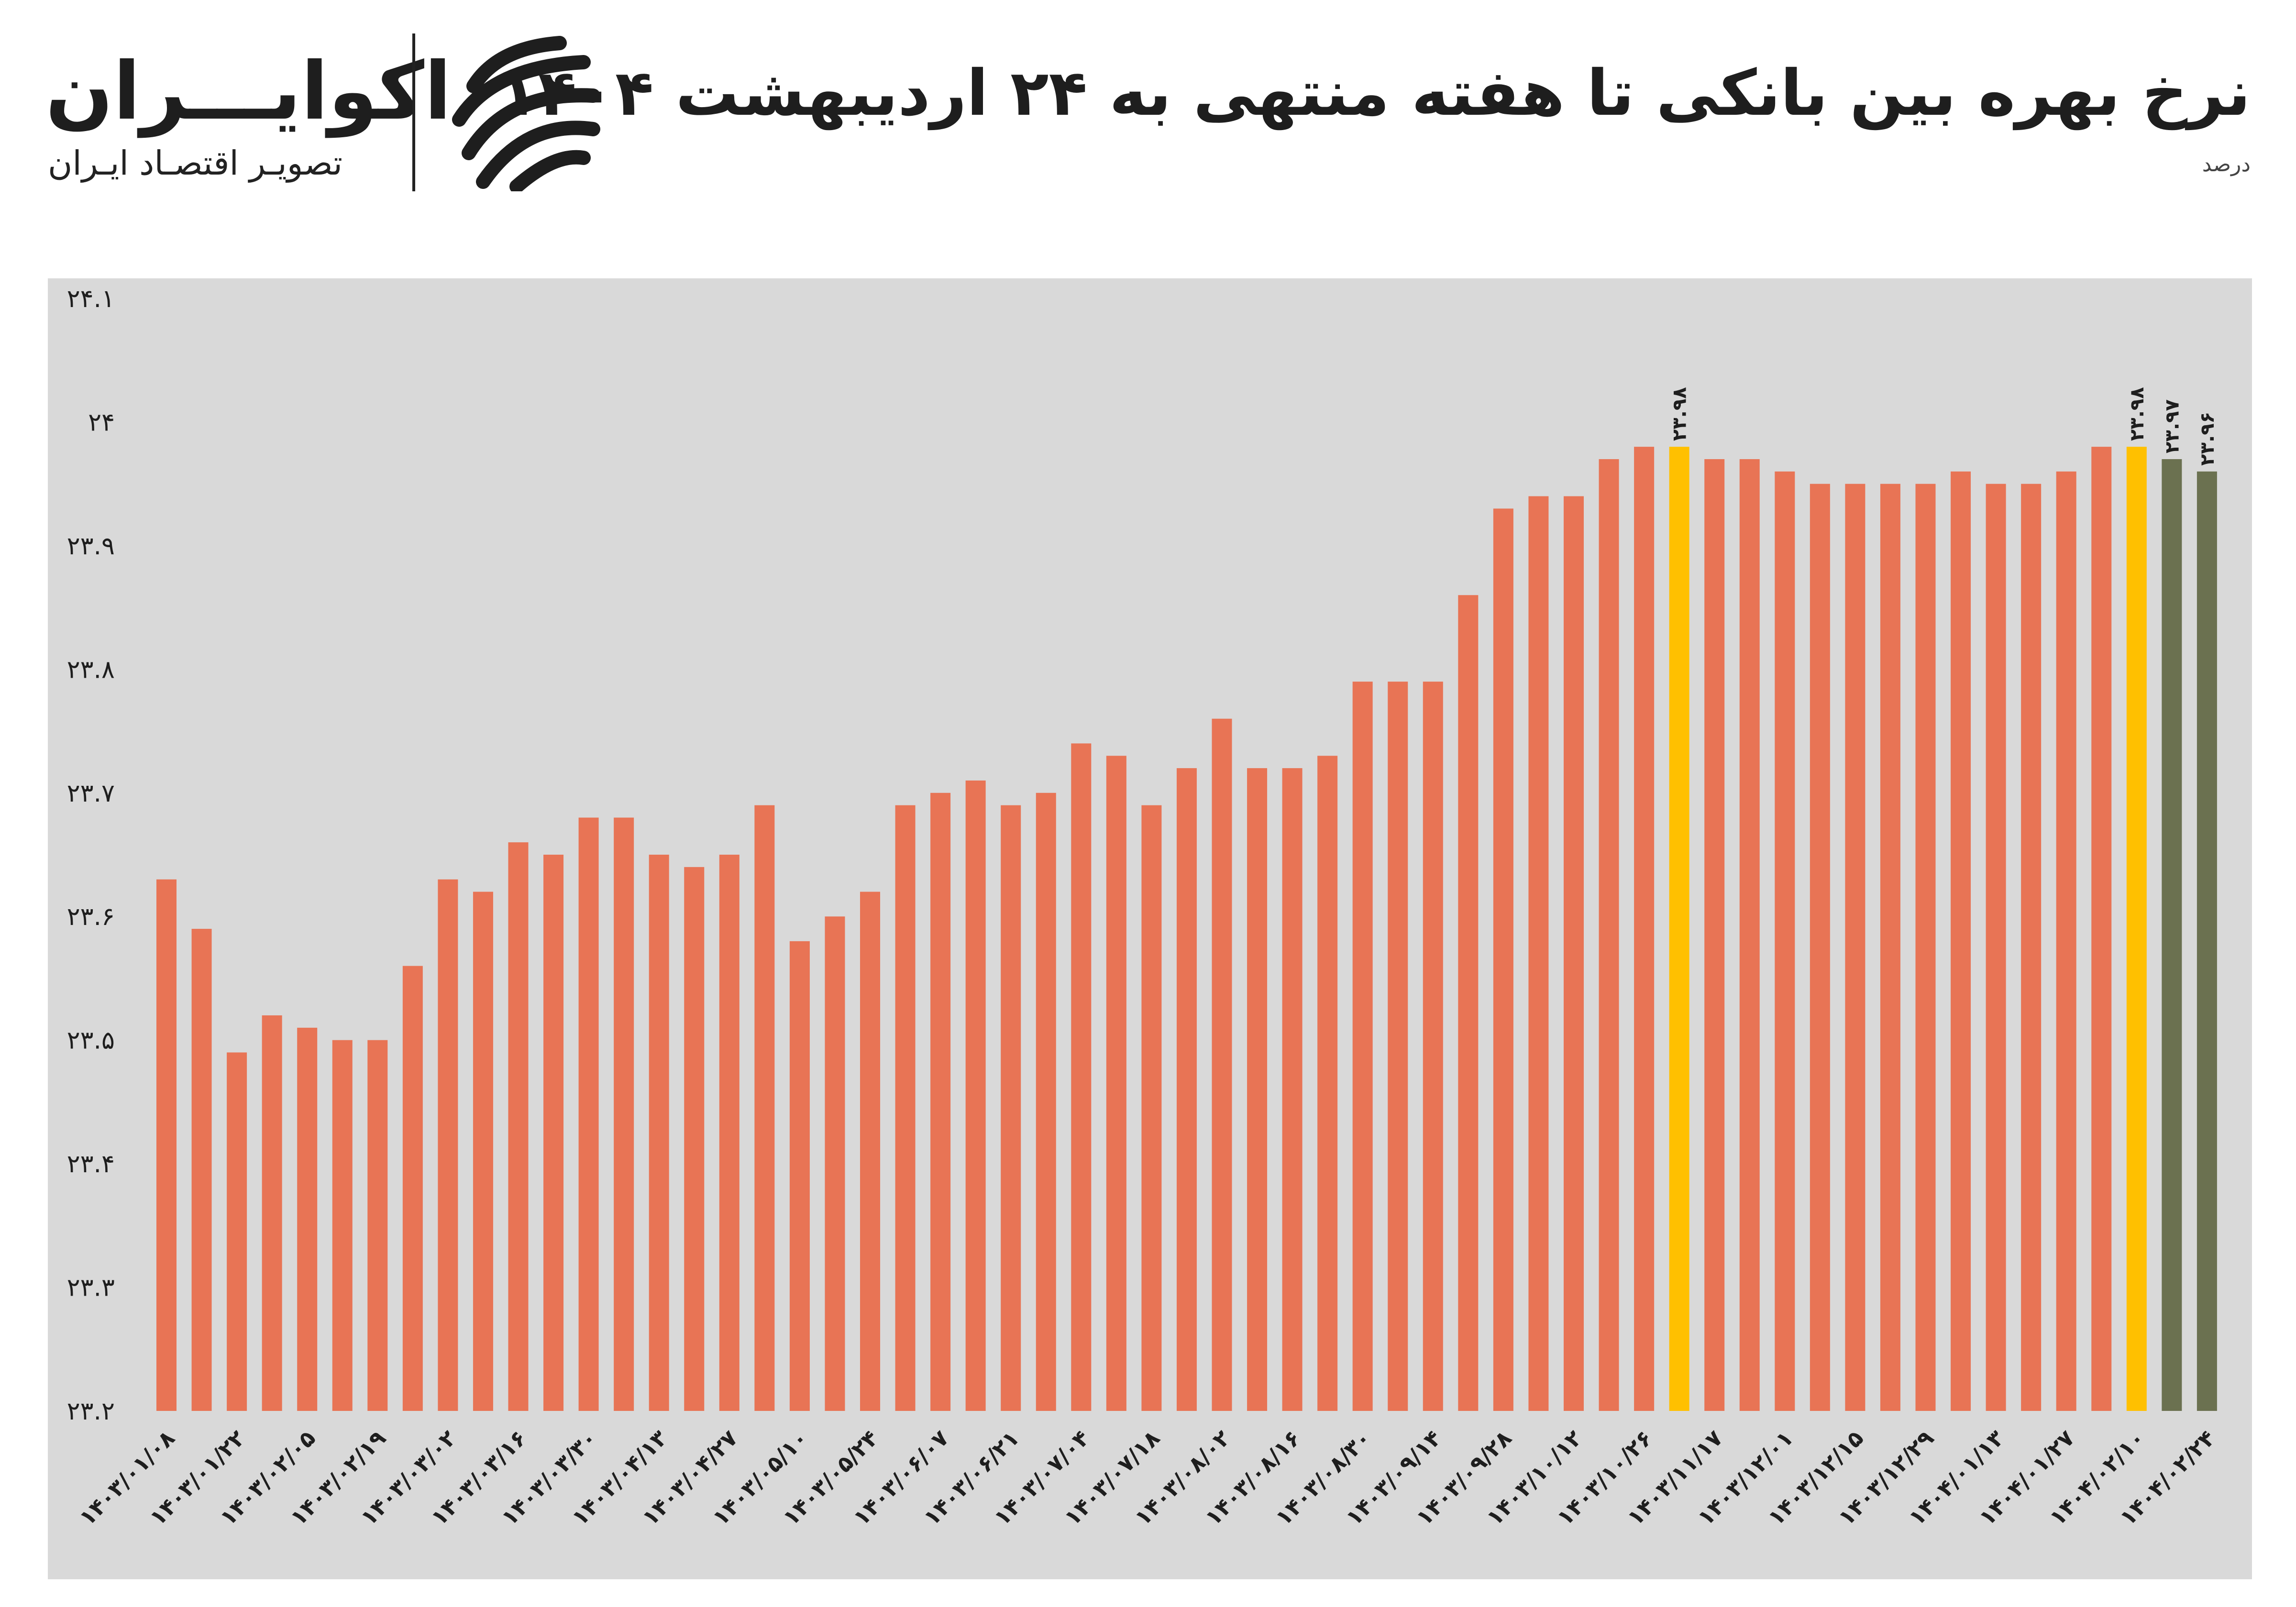  Describe the element at coordinates (91, 1164) in the screenshot. I see `y-tick-label: ۲۳.۴` at that location.